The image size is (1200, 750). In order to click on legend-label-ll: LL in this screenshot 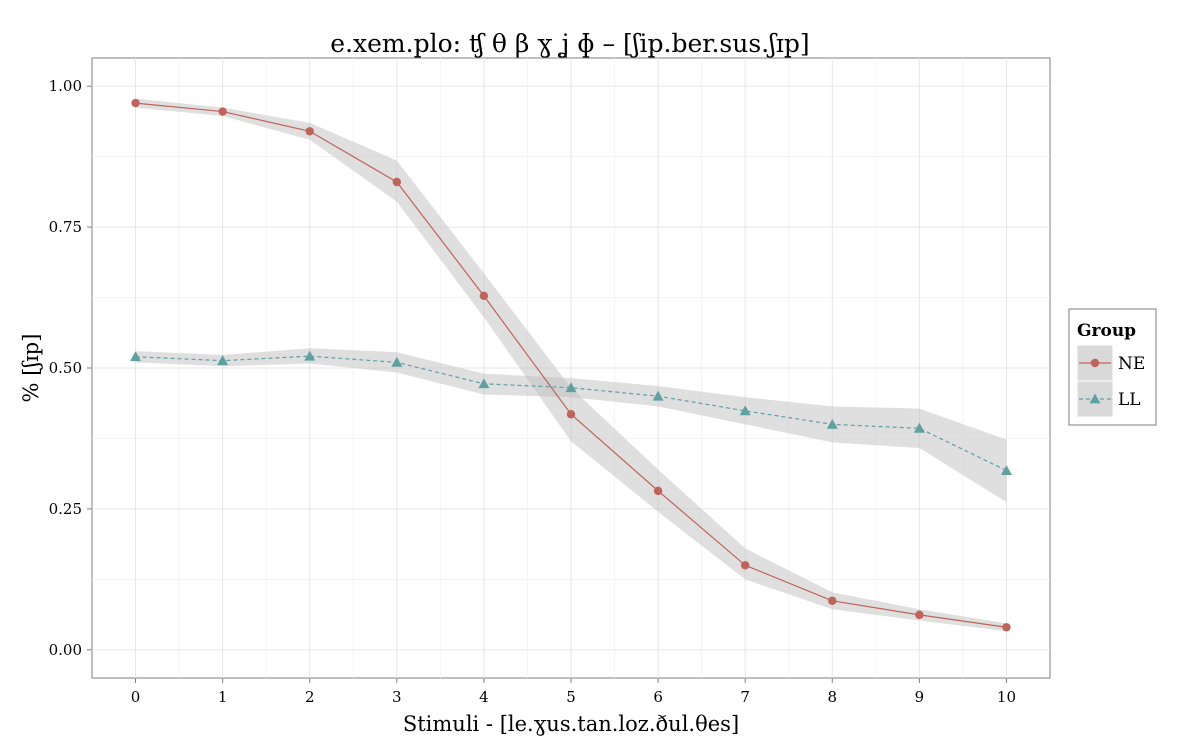, I will do `click(1129, 400)`.